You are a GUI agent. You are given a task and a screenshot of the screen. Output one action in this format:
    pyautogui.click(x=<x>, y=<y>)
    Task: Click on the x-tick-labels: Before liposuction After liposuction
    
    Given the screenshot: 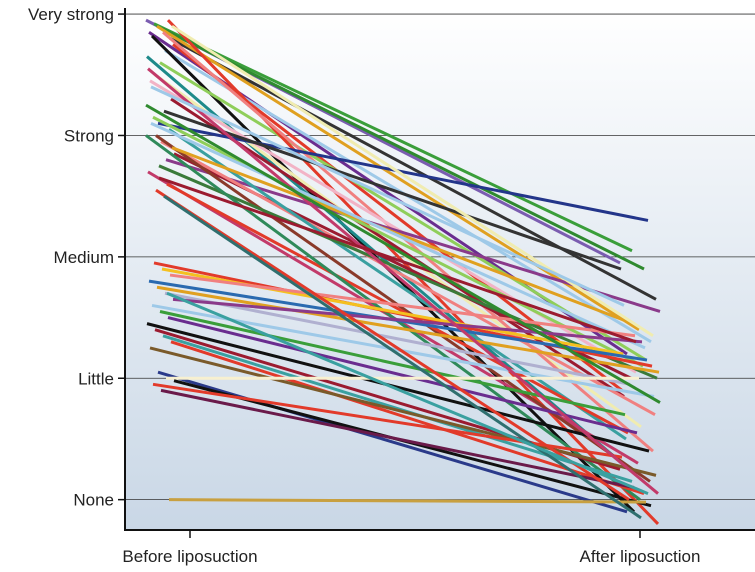 What is the action you would take?
    pyautogui.click(x=411, y=548)
    